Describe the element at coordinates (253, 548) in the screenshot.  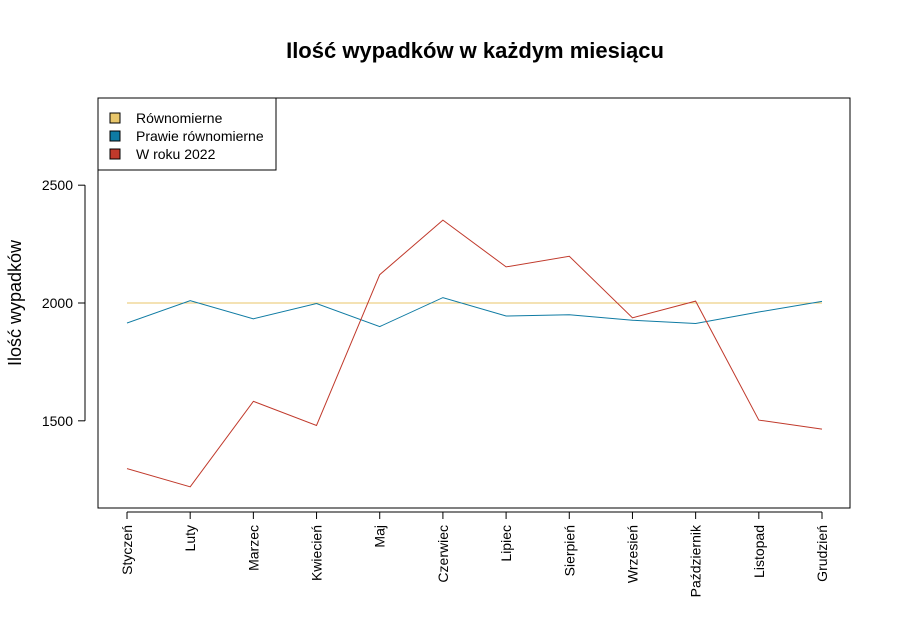
I see `x-tick-label: Marzec` at that location.